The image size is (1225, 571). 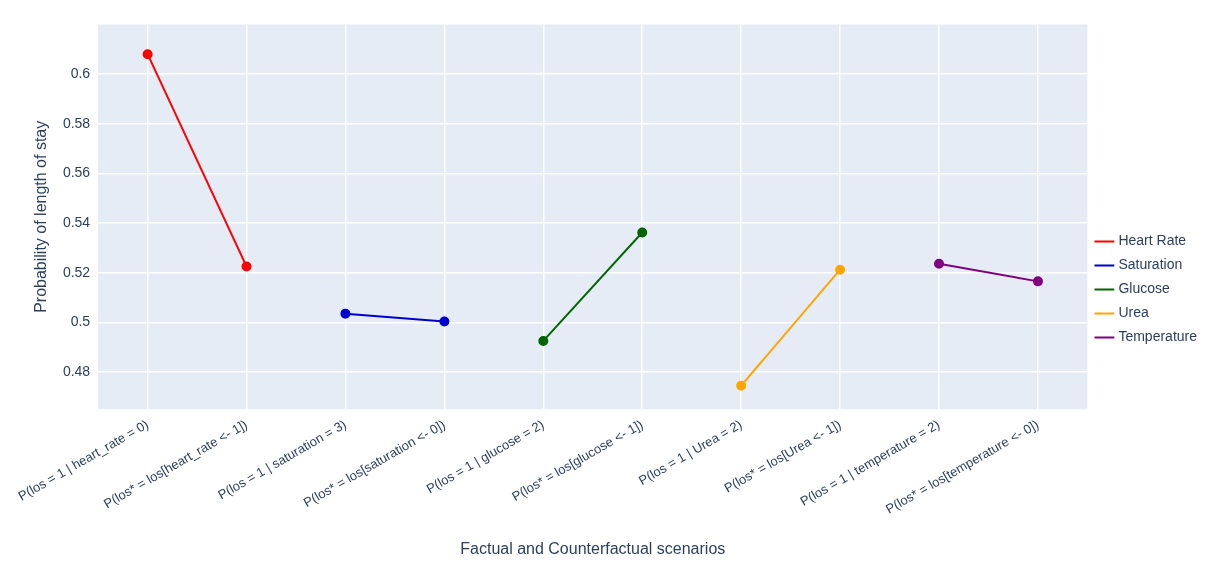 What do you see at coordinates (1158, 336) in the screenshot?
I see `legend-label: Temperature` at bounding box center [1158, 336].